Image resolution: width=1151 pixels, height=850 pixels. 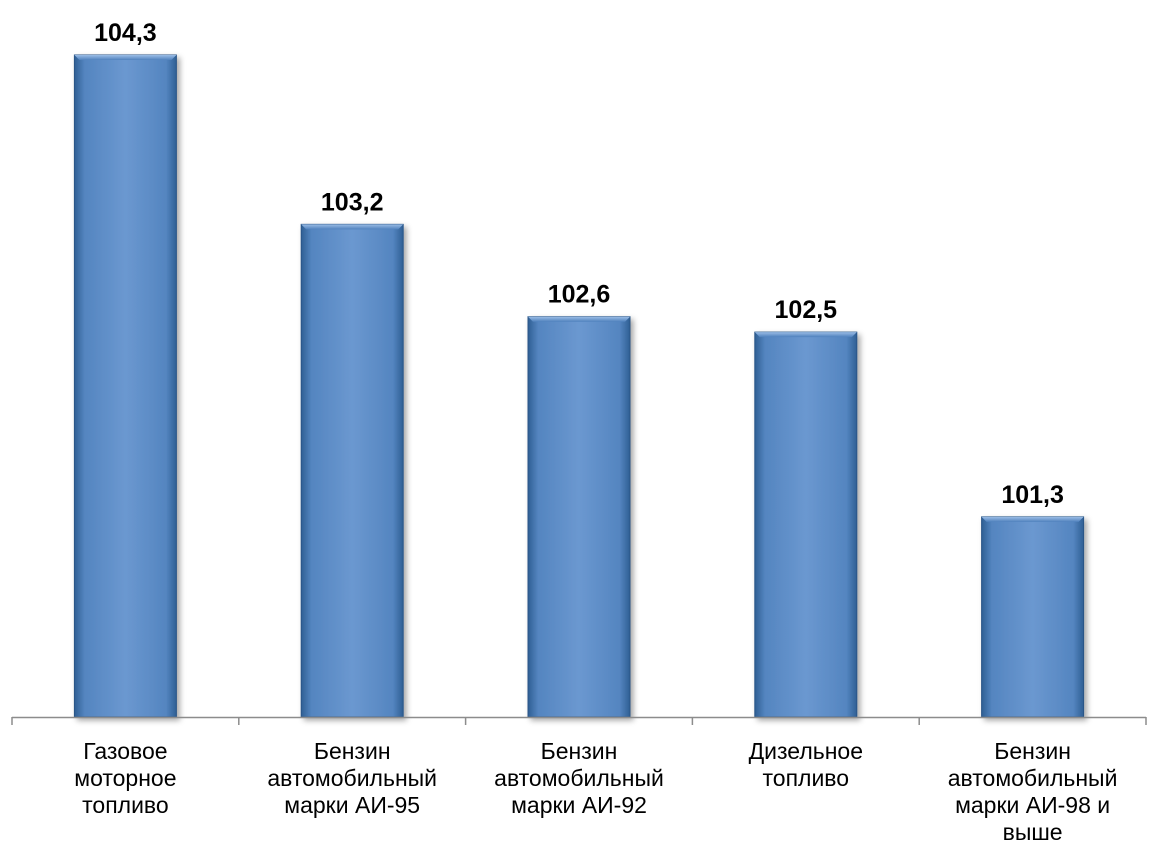 What do you see at coordinates (1033, 791) in the screenshot?
I see `category-tick-label: Бензин автомобильный марки АИ-98 и выше` at bounding box center [1033, 791].